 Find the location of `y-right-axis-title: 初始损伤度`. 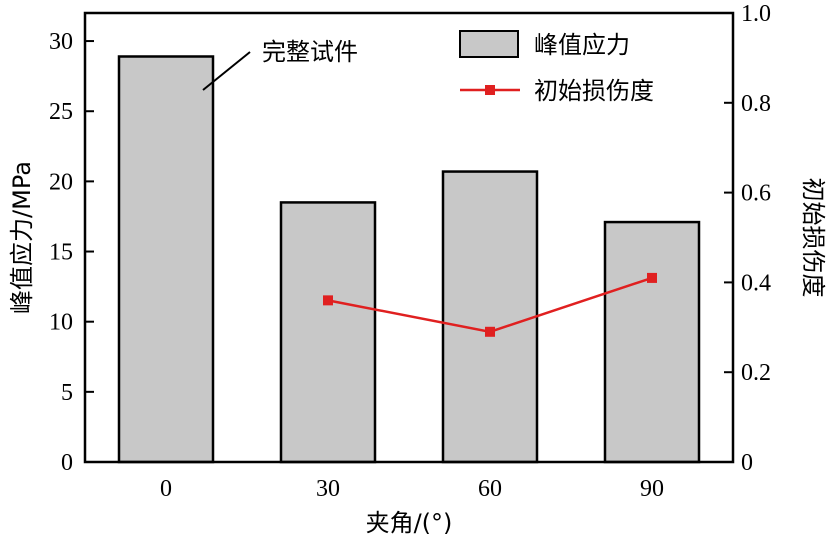

y-right-axis-title: 初始损伤度 is located at coordinates (813, 238).